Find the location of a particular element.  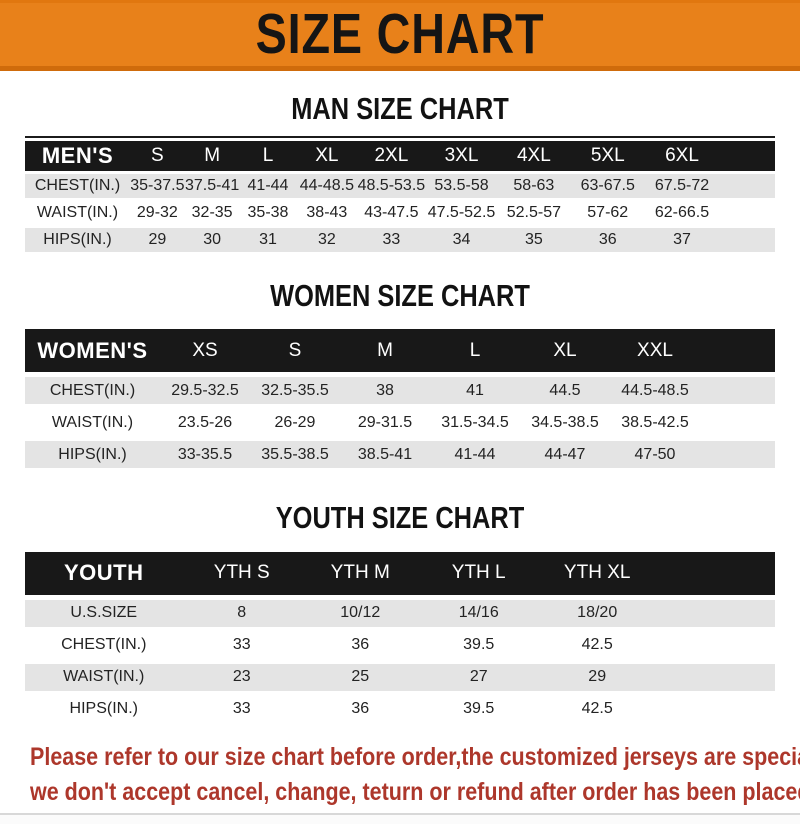

size-label-cell: 5XL is located at coordinates (608, 155).